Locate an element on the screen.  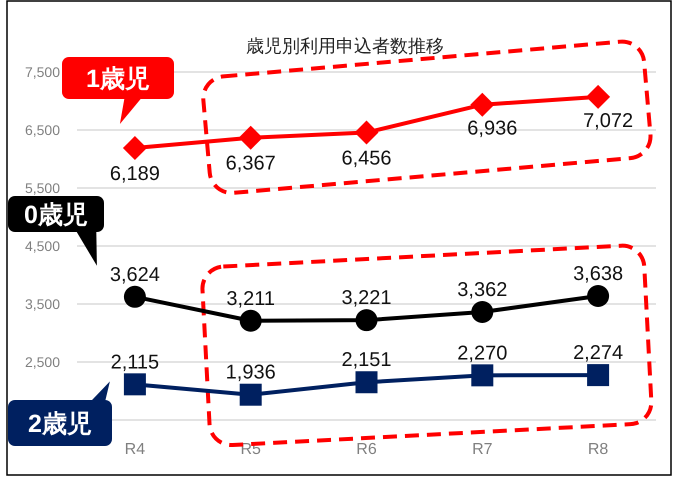
y-tick-label: 7,500 is located at coordinates (42, 72).